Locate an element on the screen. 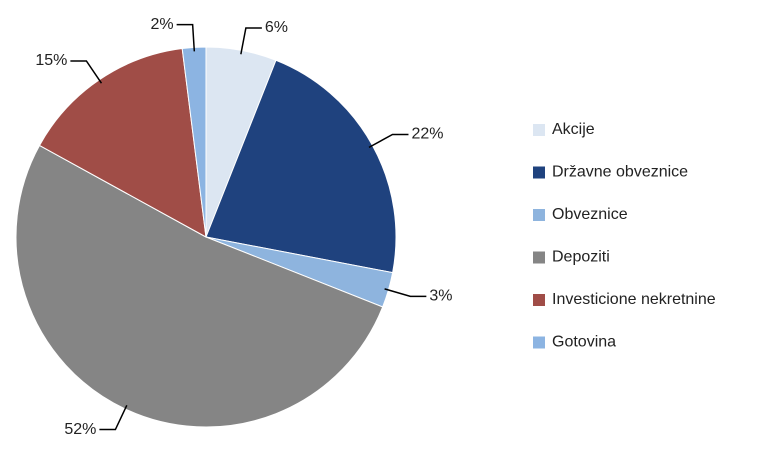 This screenshot has width=777, height=452. legend-label: Državne obveznice is located at coordinates (620, 172).